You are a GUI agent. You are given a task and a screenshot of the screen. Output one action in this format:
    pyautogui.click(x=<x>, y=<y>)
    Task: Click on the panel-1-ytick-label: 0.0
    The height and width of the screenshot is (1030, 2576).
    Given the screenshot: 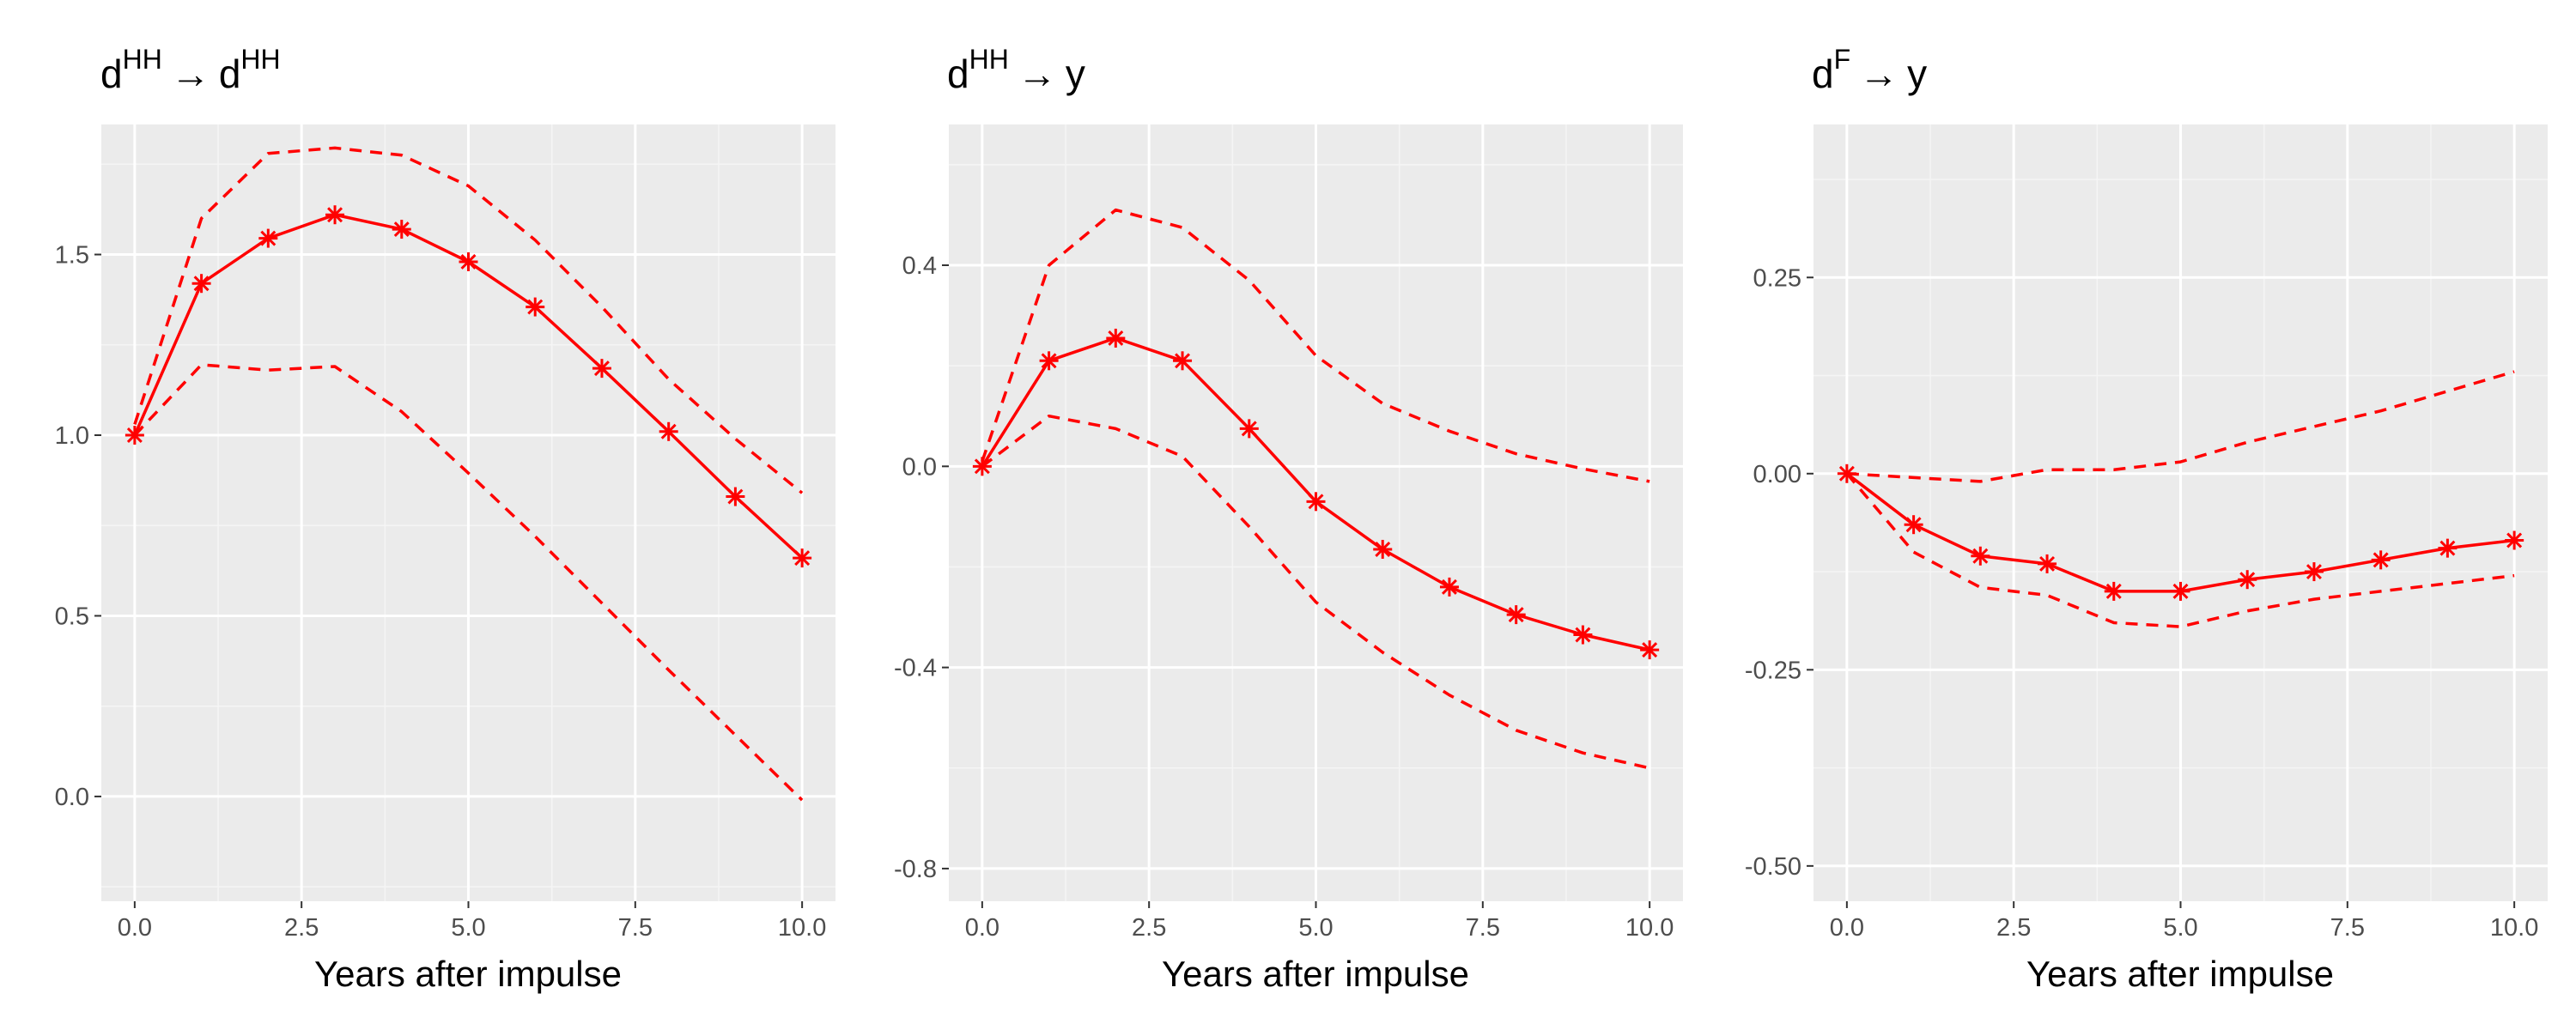 What is the action you would take?
    pyautogui.click(x=72, y=797)
    